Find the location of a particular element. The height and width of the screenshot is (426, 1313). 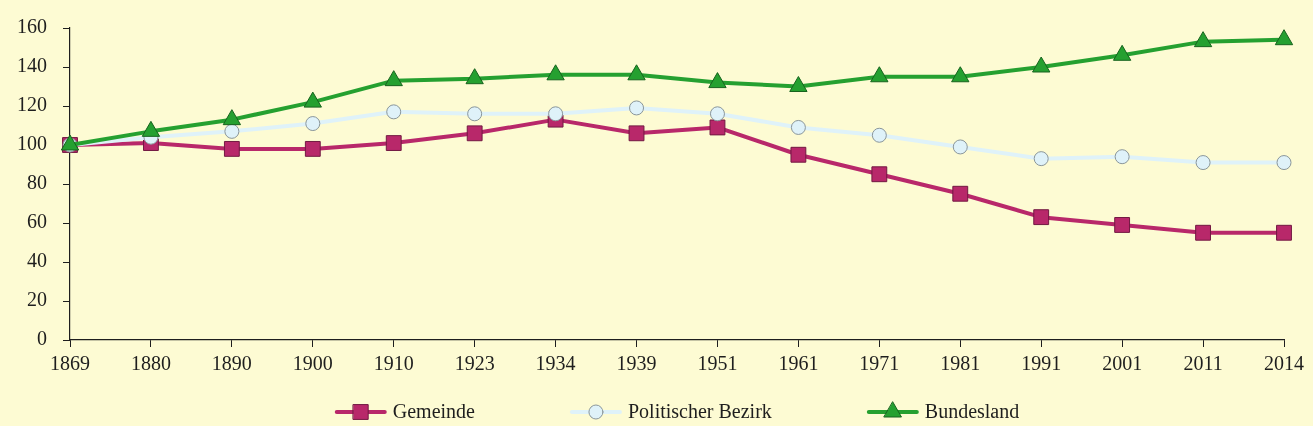

x-tick-label: 2001 is located at coordinates (1122, 363).